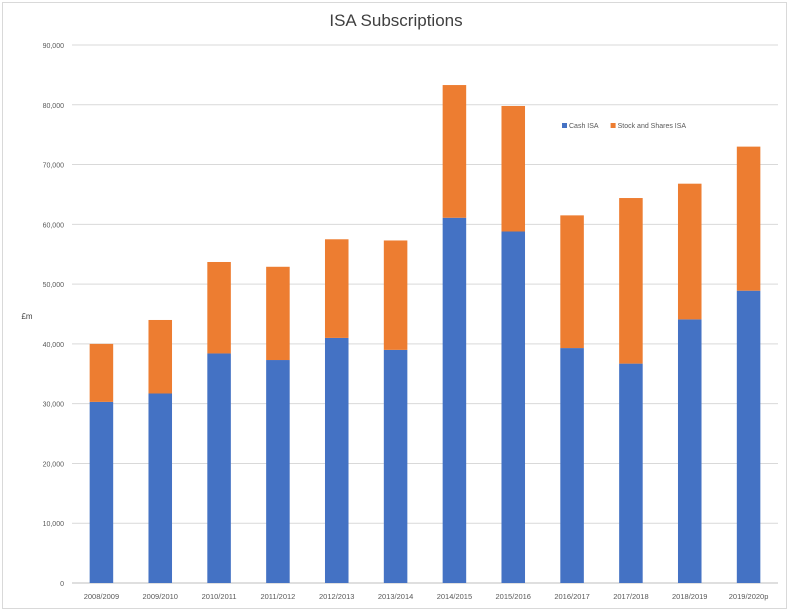  What do you see at coordinates (395, 20) in the screenshot?
I see `chart-title: ISA Subscriptions` at bounding box center [395, 20].